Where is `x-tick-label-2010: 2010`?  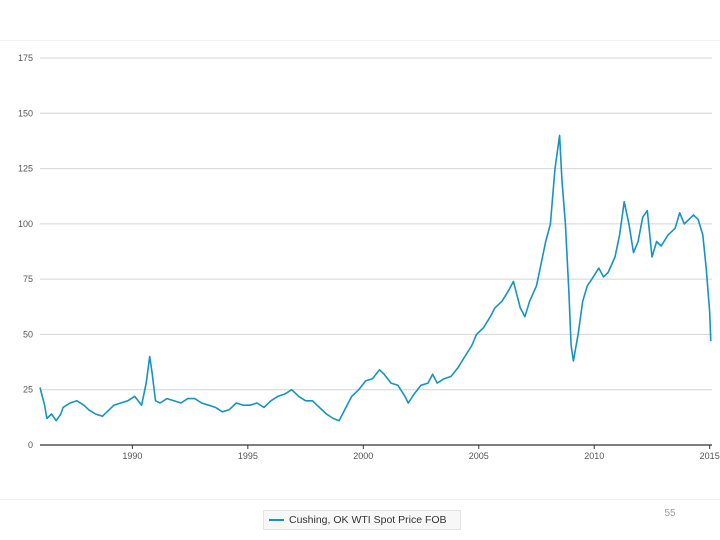 x-tick-label-2010: 2010 is located at coordinates (594, 456).